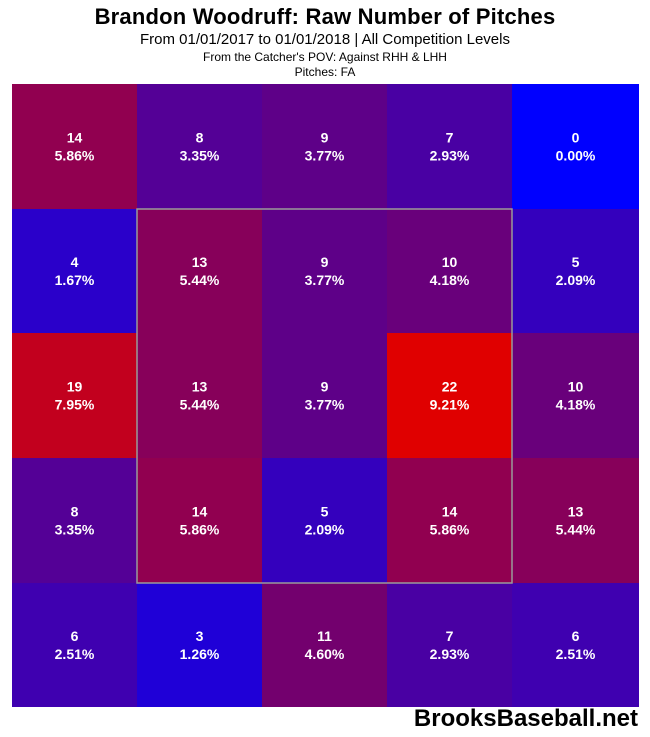  I want to click on zone-cell-r2-c3: 9 3.77%, so click(324, 271).